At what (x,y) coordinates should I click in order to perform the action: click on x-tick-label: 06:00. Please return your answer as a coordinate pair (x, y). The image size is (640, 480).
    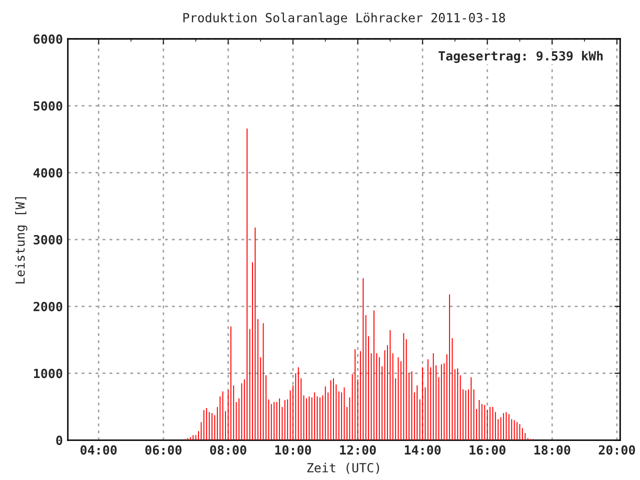
    Looking at the image, I should click on (163, 450).